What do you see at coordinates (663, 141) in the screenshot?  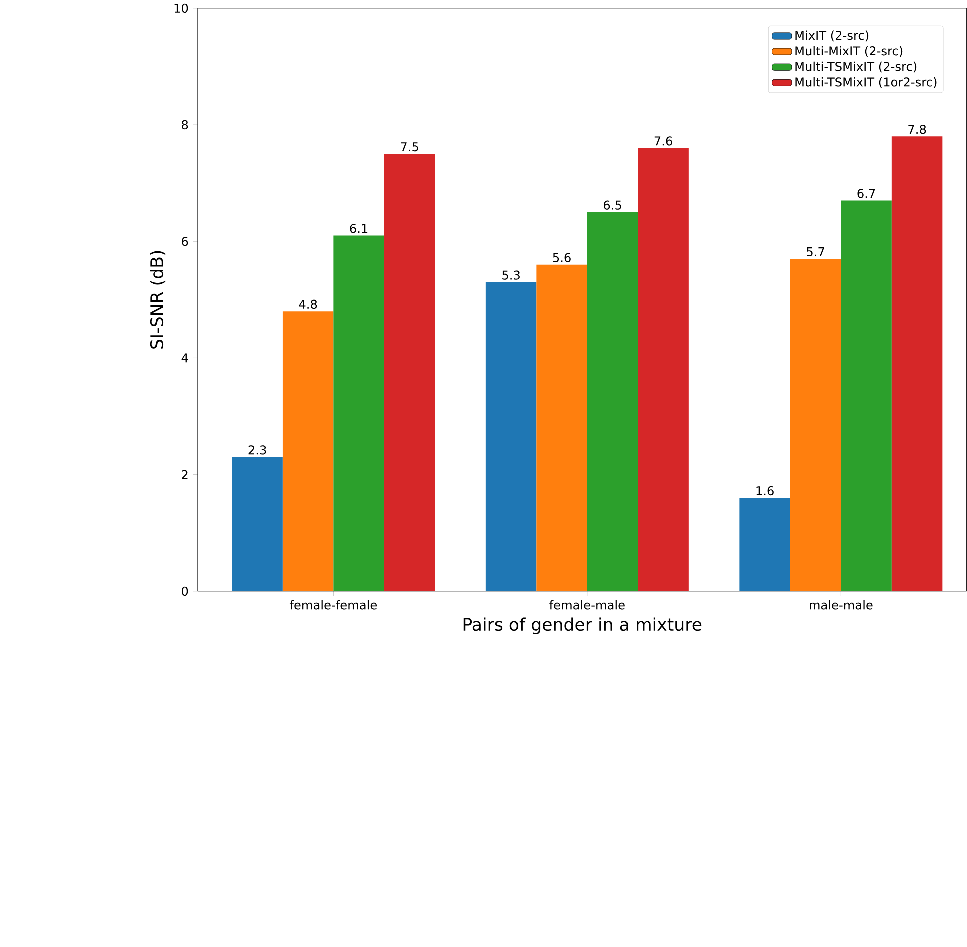 I see `data-label: 7.6` at bounding box center [663, 141].